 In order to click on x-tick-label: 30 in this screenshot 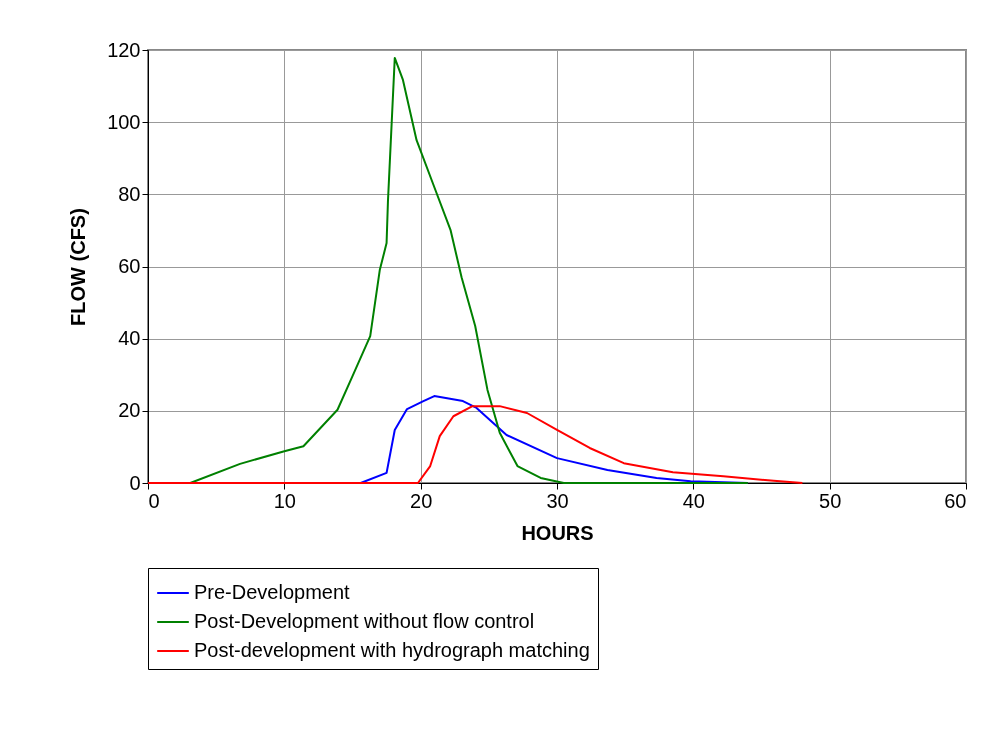, I will do `click(557, 500)`.